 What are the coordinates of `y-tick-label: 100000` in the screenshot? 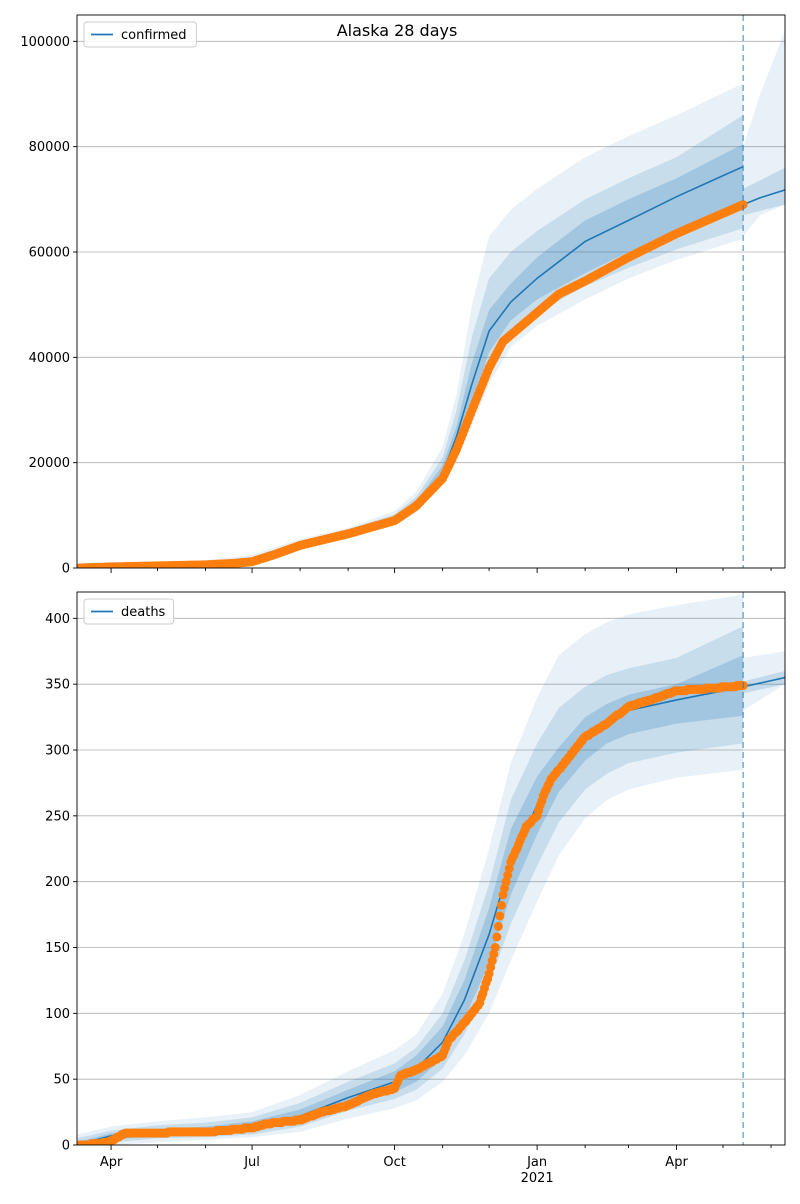 It's located at (45, 42).